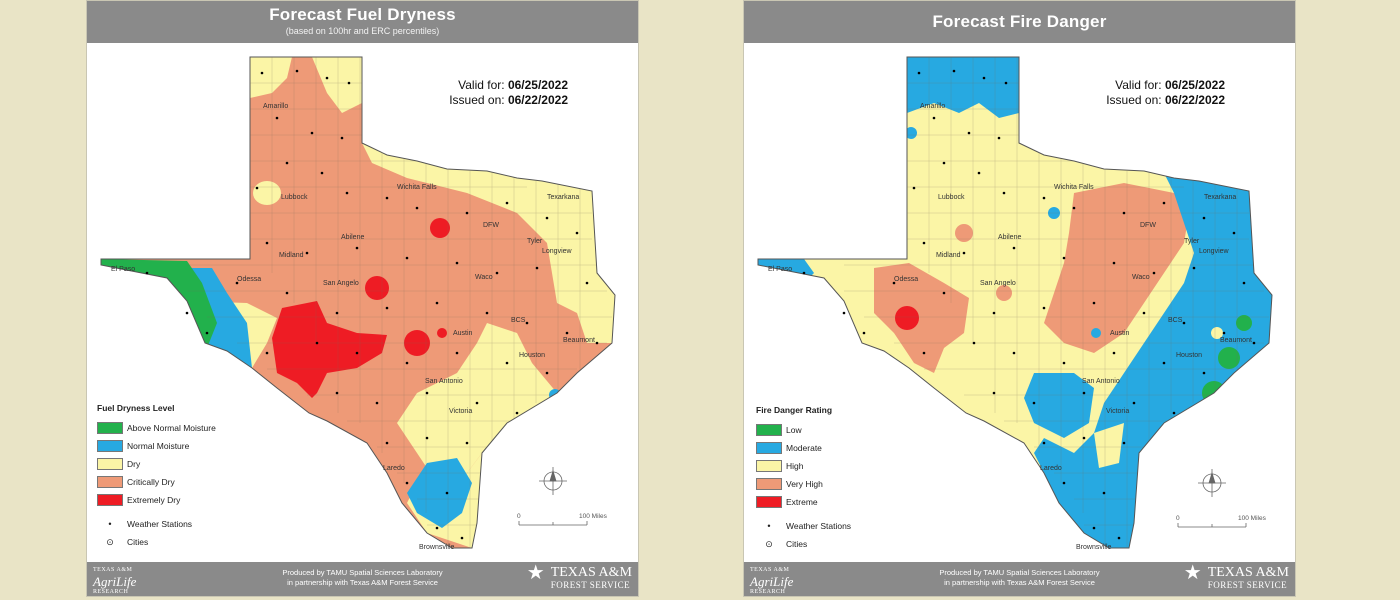 The width and height of the screenshot is (1400, 600). I want to click on legend-item: Critically Dry, so click(156, 482).